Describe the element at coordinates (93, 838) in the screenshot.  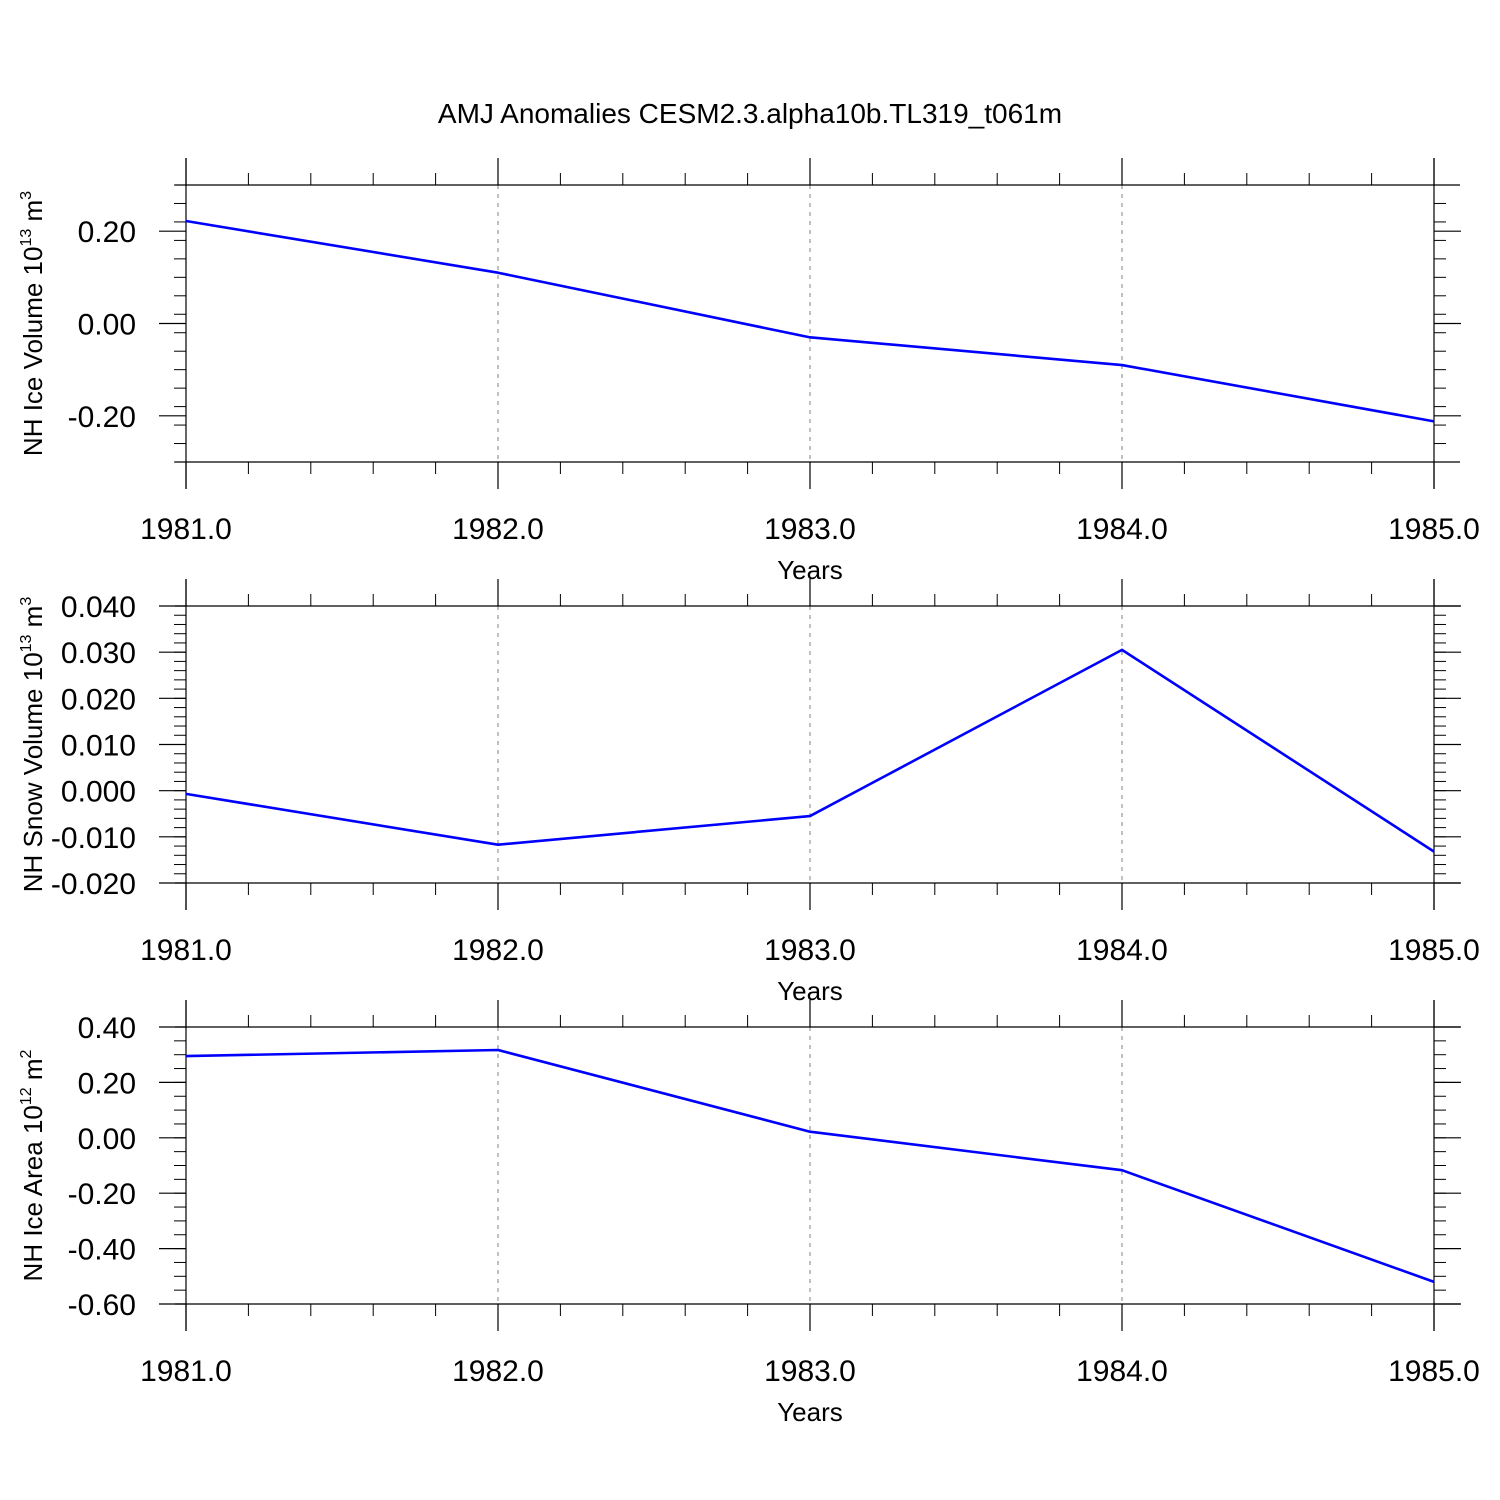
I see `y-tick-label: -0.010` at that location.